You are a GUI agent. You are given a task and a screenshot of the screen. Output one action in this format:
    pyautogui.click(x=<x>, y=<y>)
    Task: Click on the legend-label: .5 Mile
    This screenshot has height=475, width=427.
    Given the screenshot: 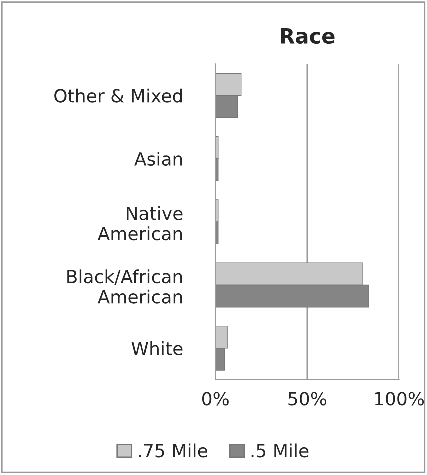 What is the action you would take?
    pyautogui.click(x=280, y=451)
    